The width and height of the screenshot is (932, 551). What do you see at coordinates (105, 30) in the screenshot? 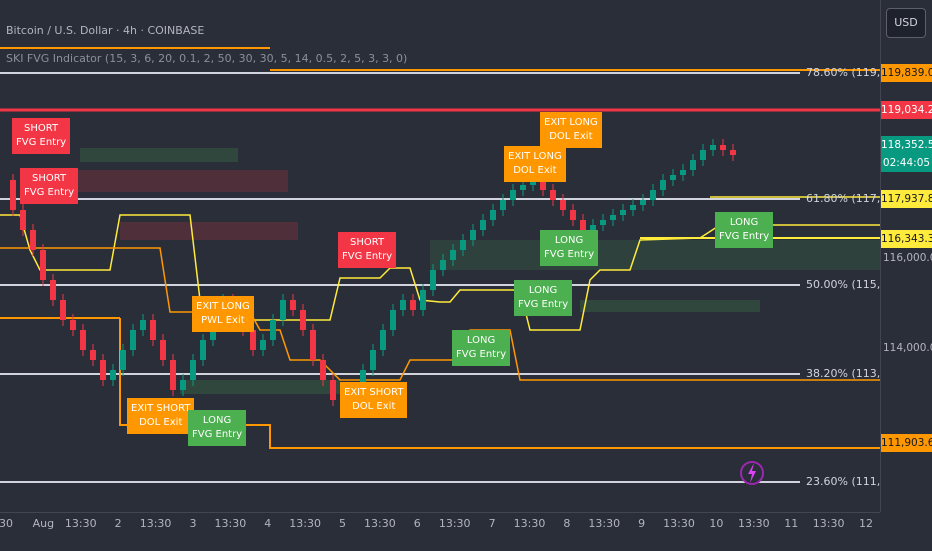
I see `symbol-title: Bitcoin / U.S. Dollar · 4h · COINBASE` at bounding box center [105, 30].